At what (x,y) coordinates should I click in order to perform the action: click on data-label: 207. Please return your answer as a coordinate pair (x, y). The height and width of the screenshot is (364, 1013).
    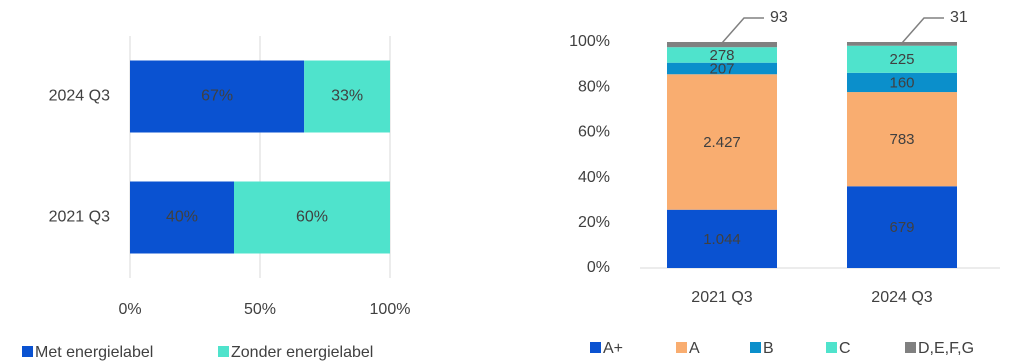
    Looking at the image, I should click on (721, 68).